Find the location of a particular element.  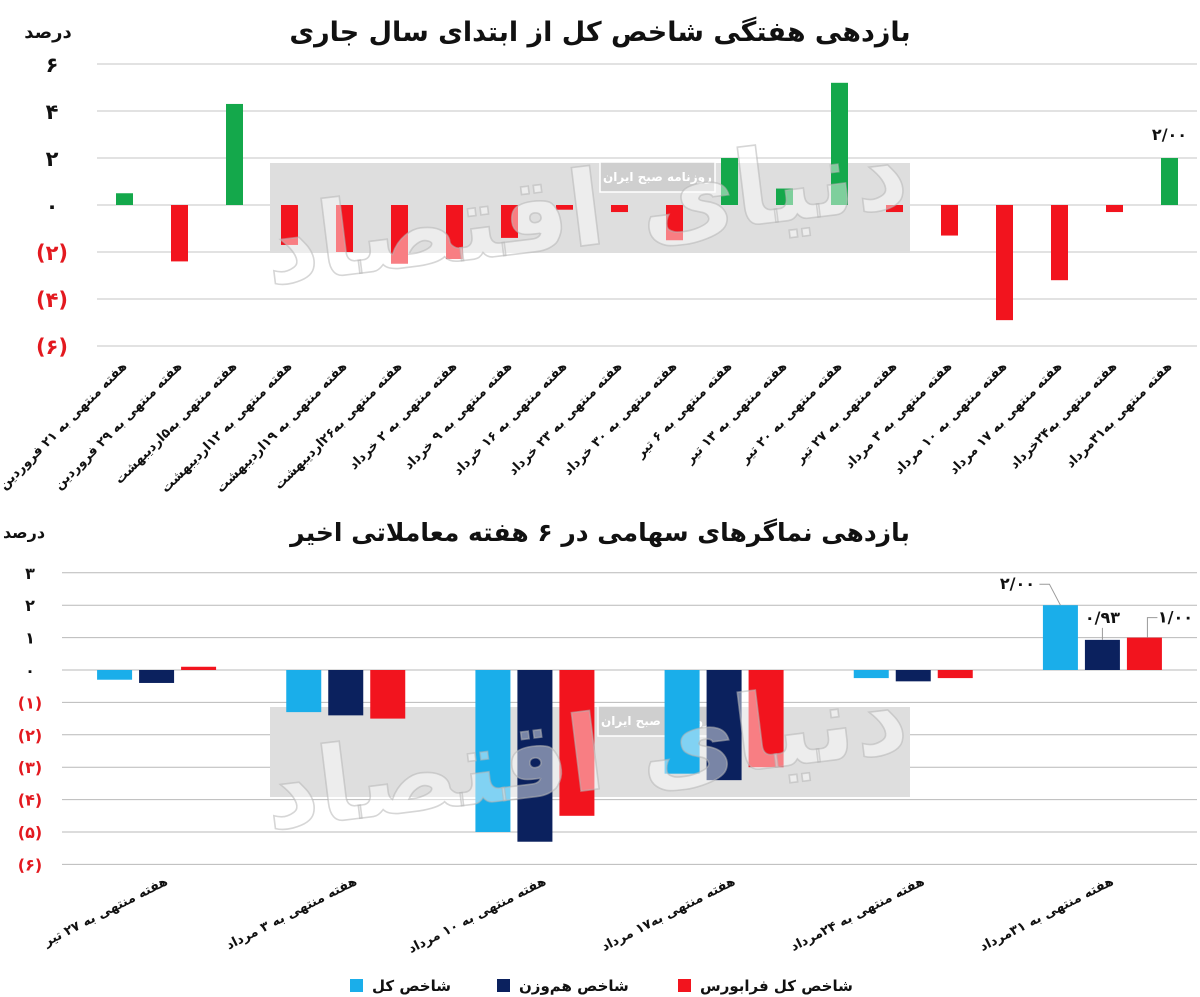

data-label: ۱/۰۰ is located at coordinates (1175, 617).